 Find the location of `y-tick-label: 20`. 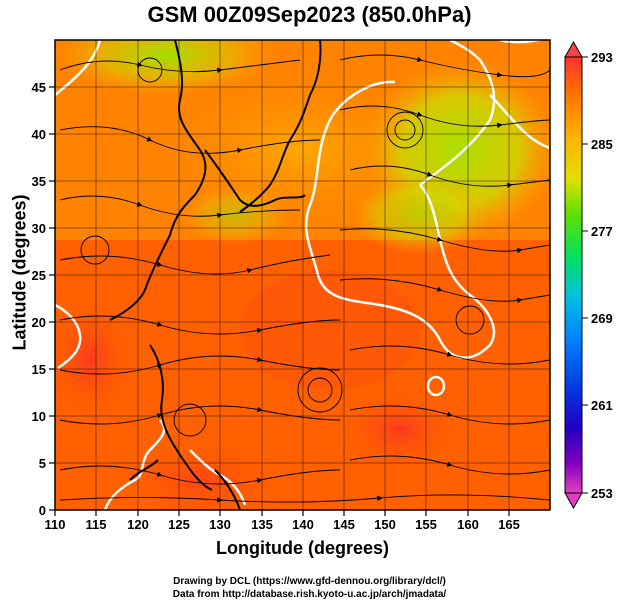

y-tick-label: 20 is located at coordinates (39, 322).